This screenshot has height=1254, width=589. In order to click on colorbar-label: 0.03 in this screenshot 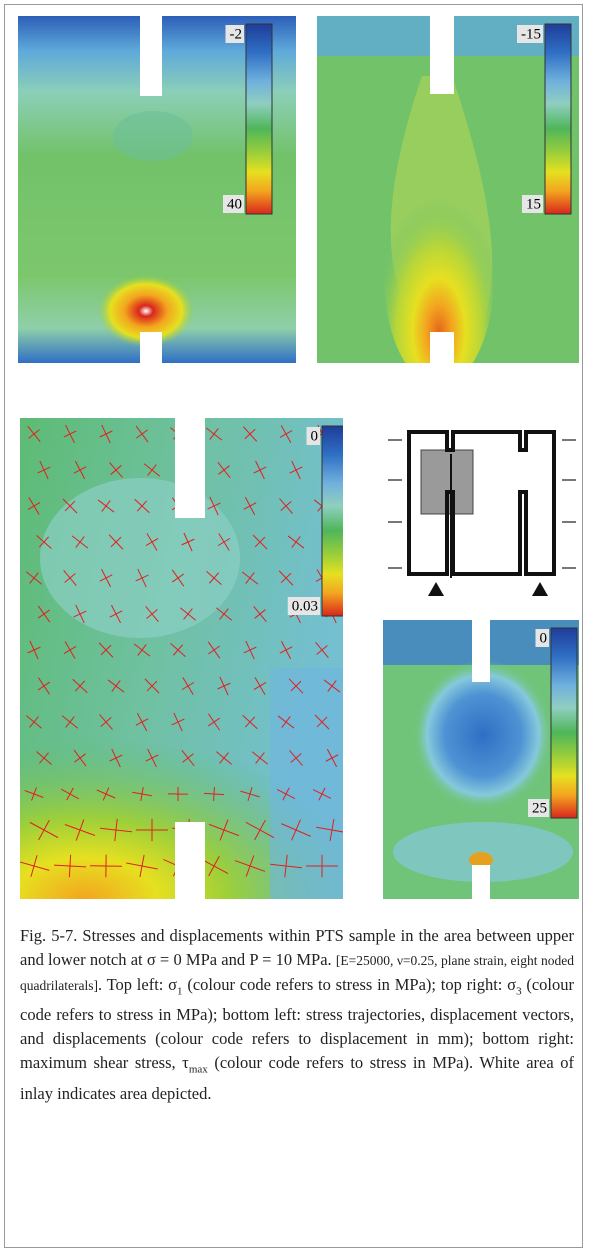, I will do `click(305, 606)`.